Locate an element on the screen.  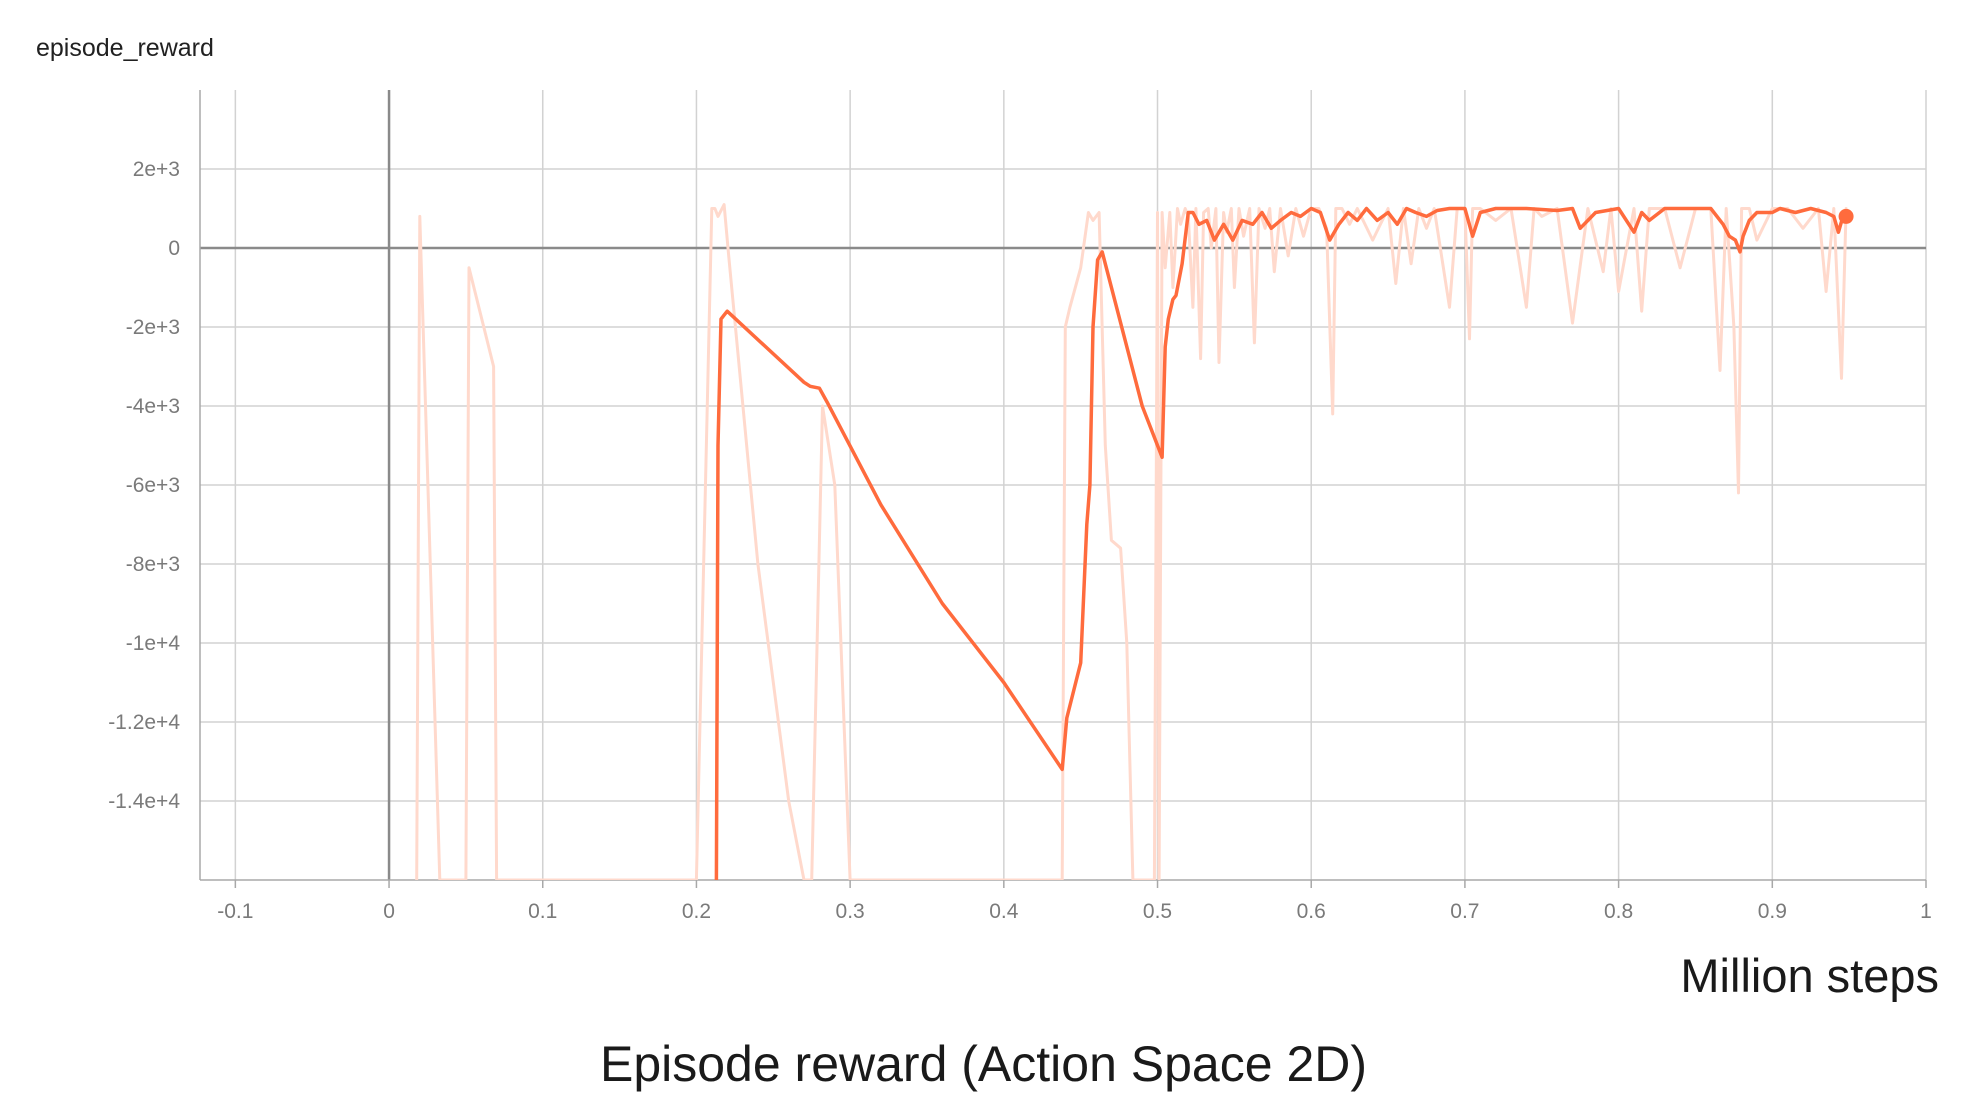
y-tick-label: -1e+4 is located at coordinates (153, 643).